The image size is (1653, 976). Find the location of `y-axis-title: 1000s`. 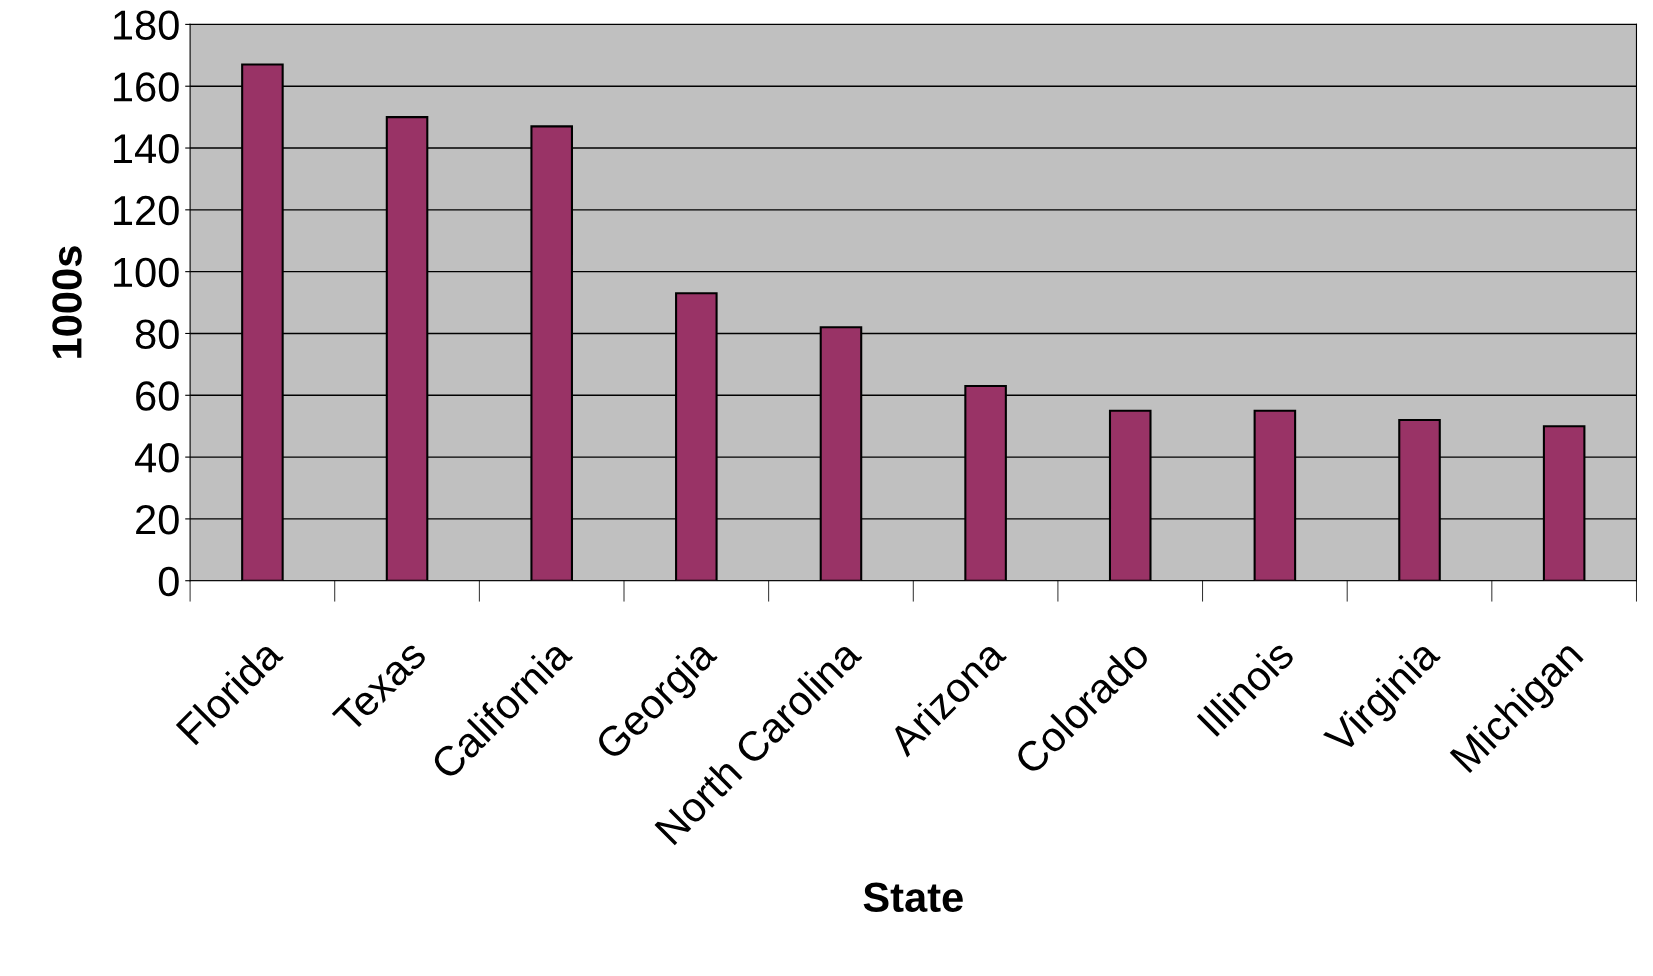

y-axis-title: 1000s is located at coordinates (67, 302).